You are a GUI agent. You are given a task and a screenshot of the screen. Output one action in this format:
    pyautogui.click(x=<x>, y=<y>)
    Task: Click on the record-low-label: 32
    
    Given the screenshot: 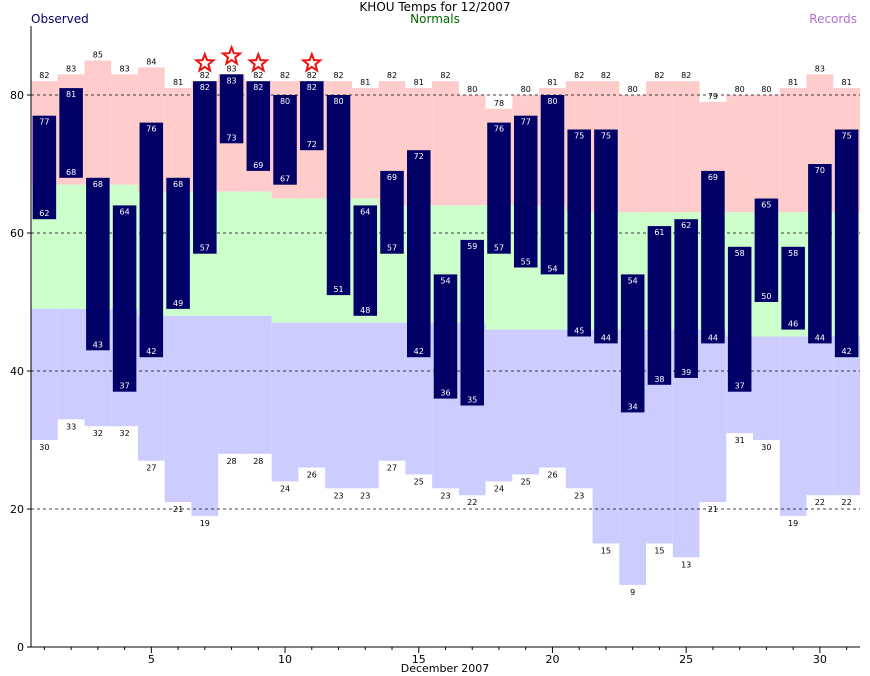 What is the action you would take?
    pyautogui.click(x=98, y=433)
    